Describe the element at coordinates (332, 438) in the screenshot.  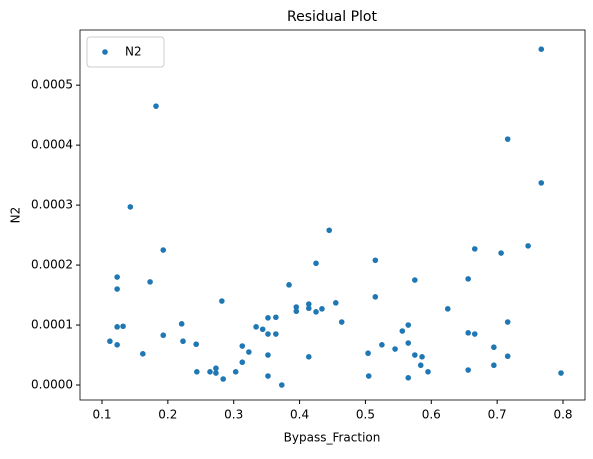
I see `x-axis-label: Bypass_Fraction` at that location.